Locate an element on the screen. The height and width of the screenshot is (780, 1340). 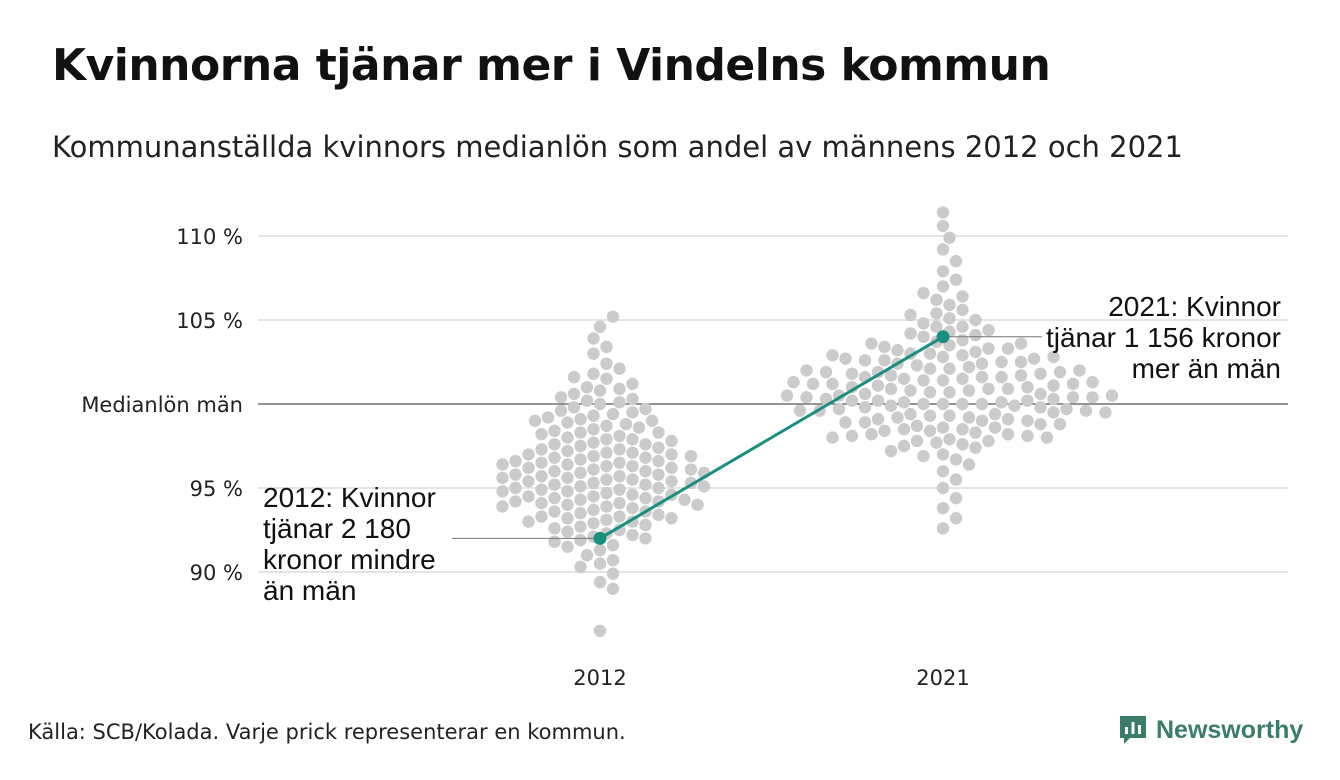
annotation-line: tjänar 1 156 kronor is located at coordinates (1163, 337).